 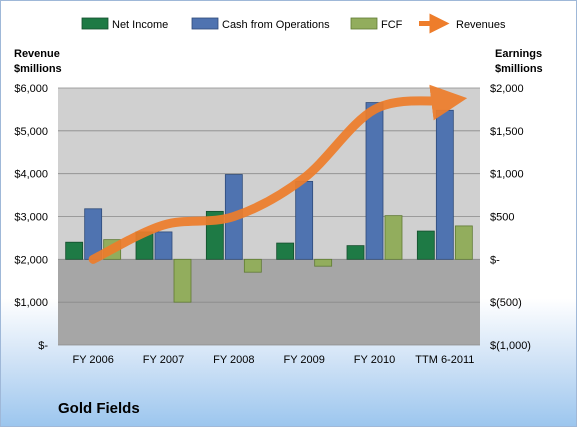 What do you see at coordinates (99, 408) in the screenshot?
I see `chart-title: Gold Fields` at bounding box center [99, 408].